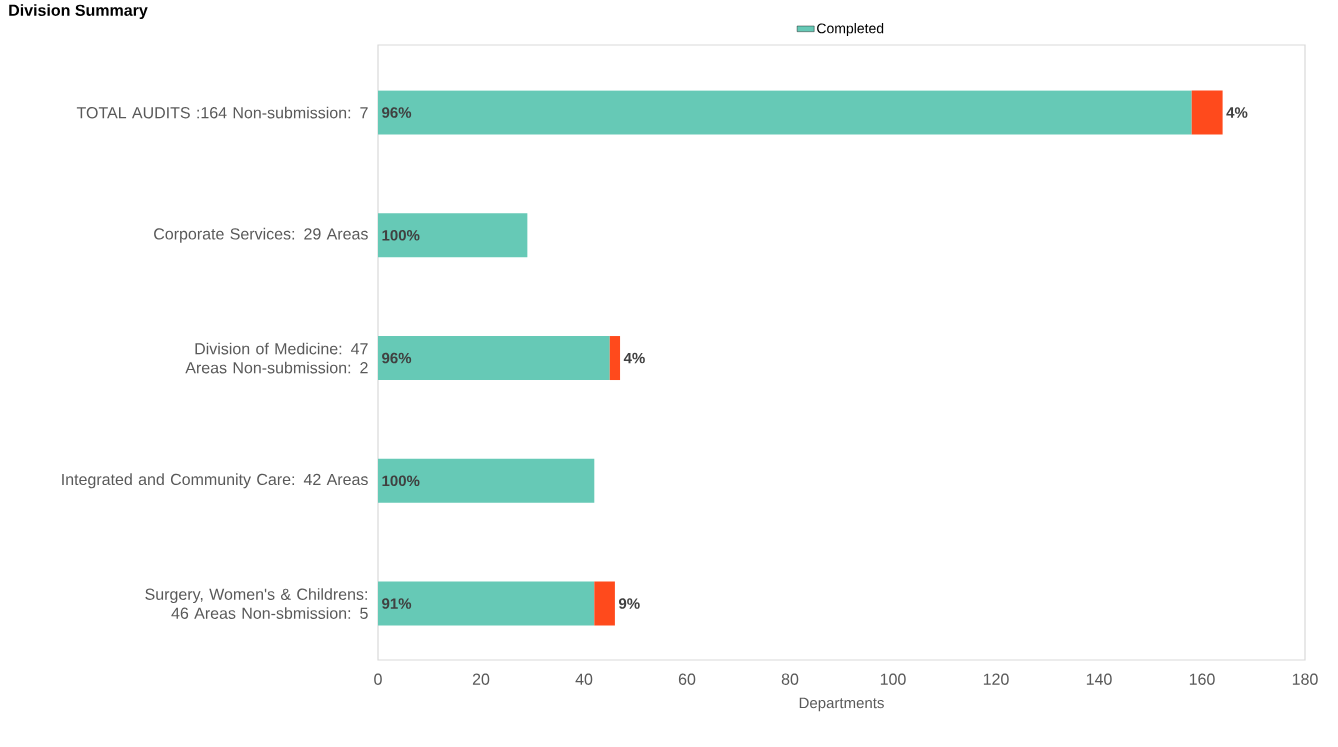  I want to click on text: Division Summary, so click(78, 12).